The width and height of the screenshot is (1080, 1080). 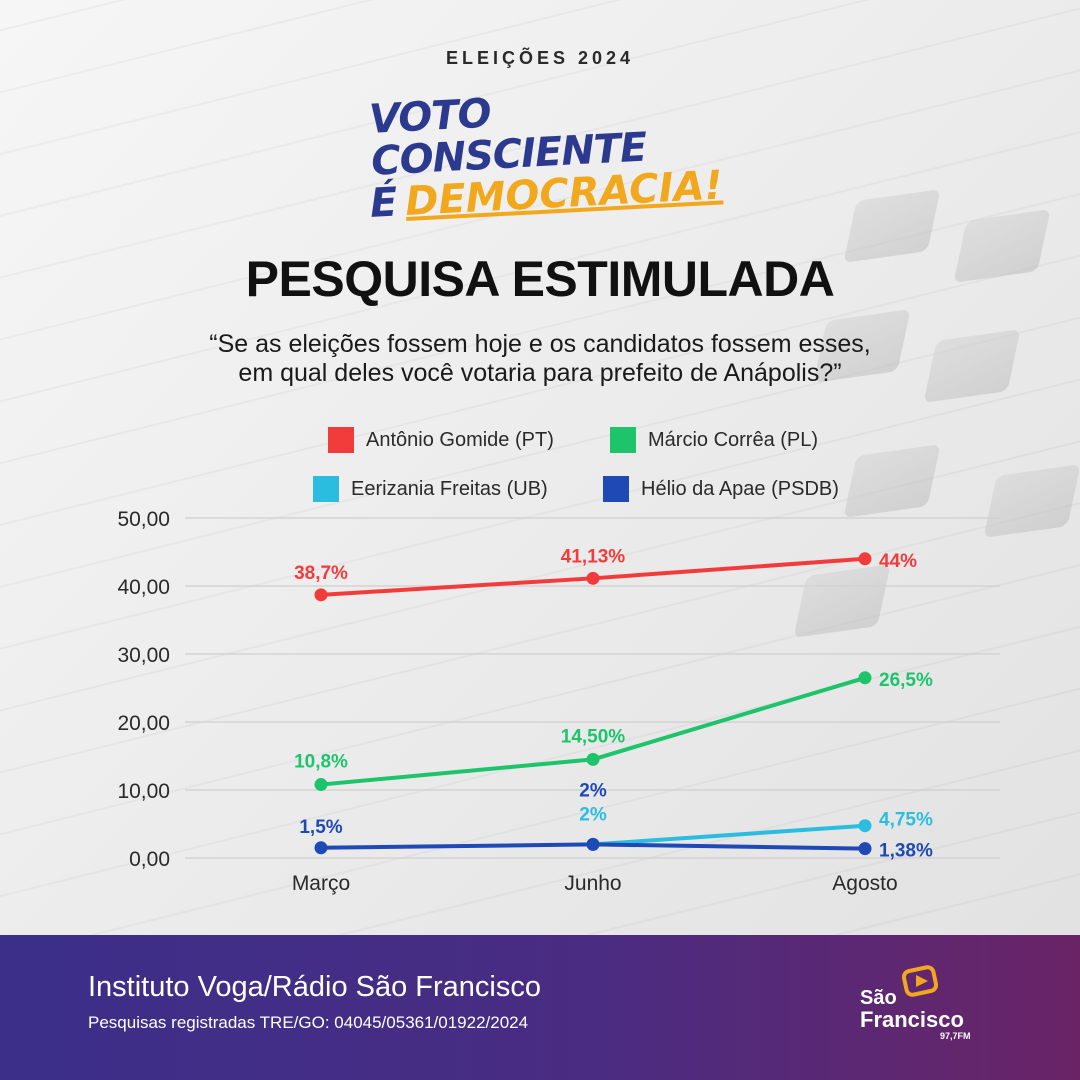 I want to click on legend-swatch-gomide, so click(x=341, y=440).